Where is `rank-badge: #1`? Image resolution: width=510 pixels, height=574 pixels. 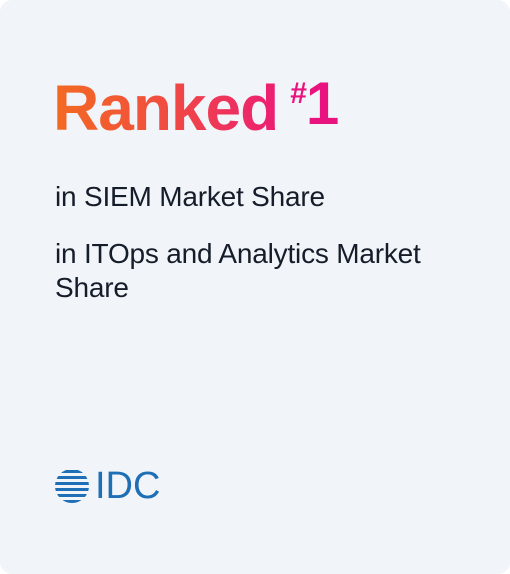
rank-badge: #1 is located at coordinates (314, 104).